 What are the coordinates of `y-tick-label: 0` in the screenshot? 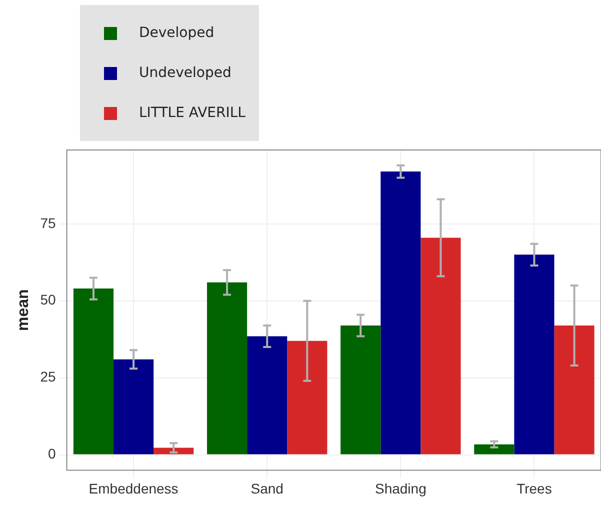 It's located at (52, 454).